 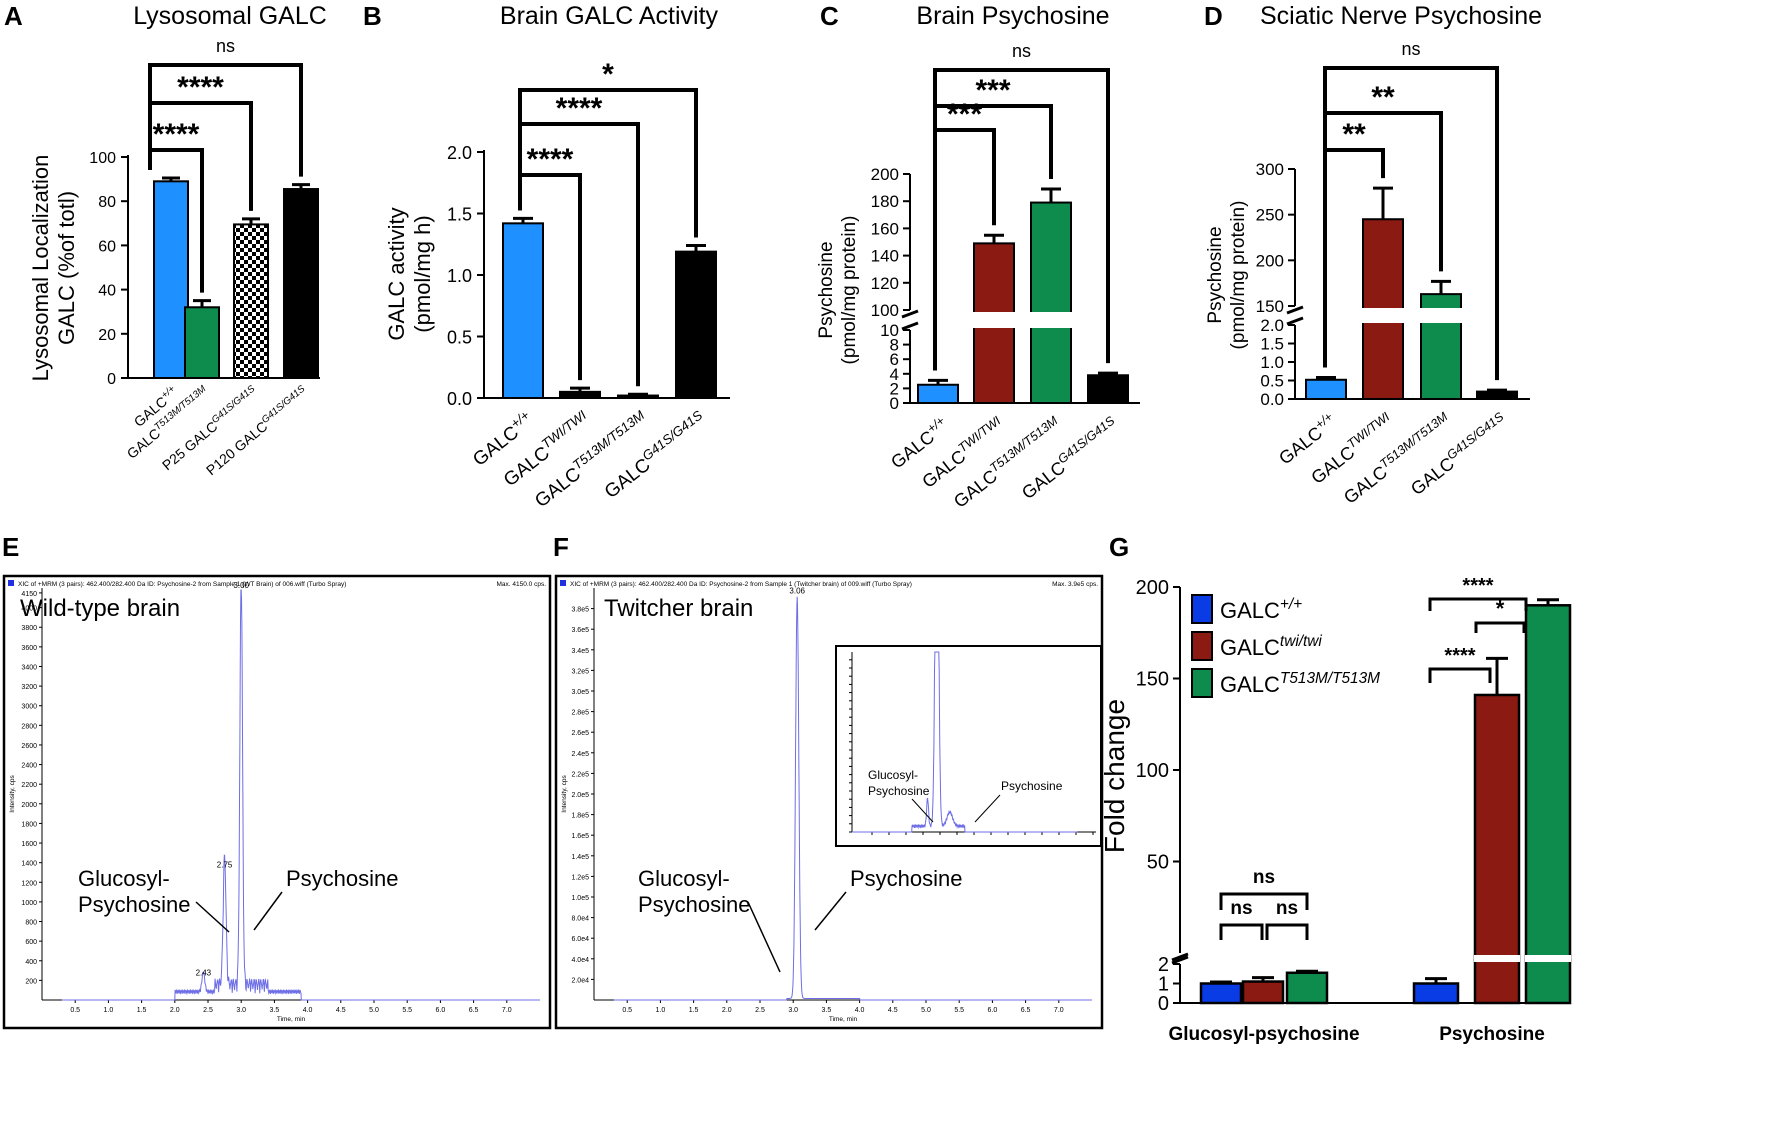 I want to click on y-tick-label: 1400, so click(x=29, y=864).